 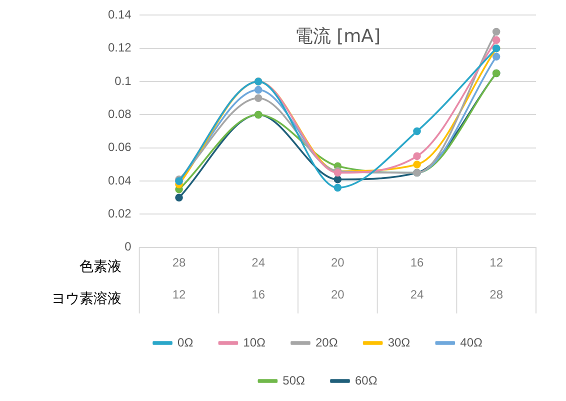 What do you see at coordinates (497, 279) in the screenshot?
I see `category-label: 12 28` at bounding box center [497, 279].